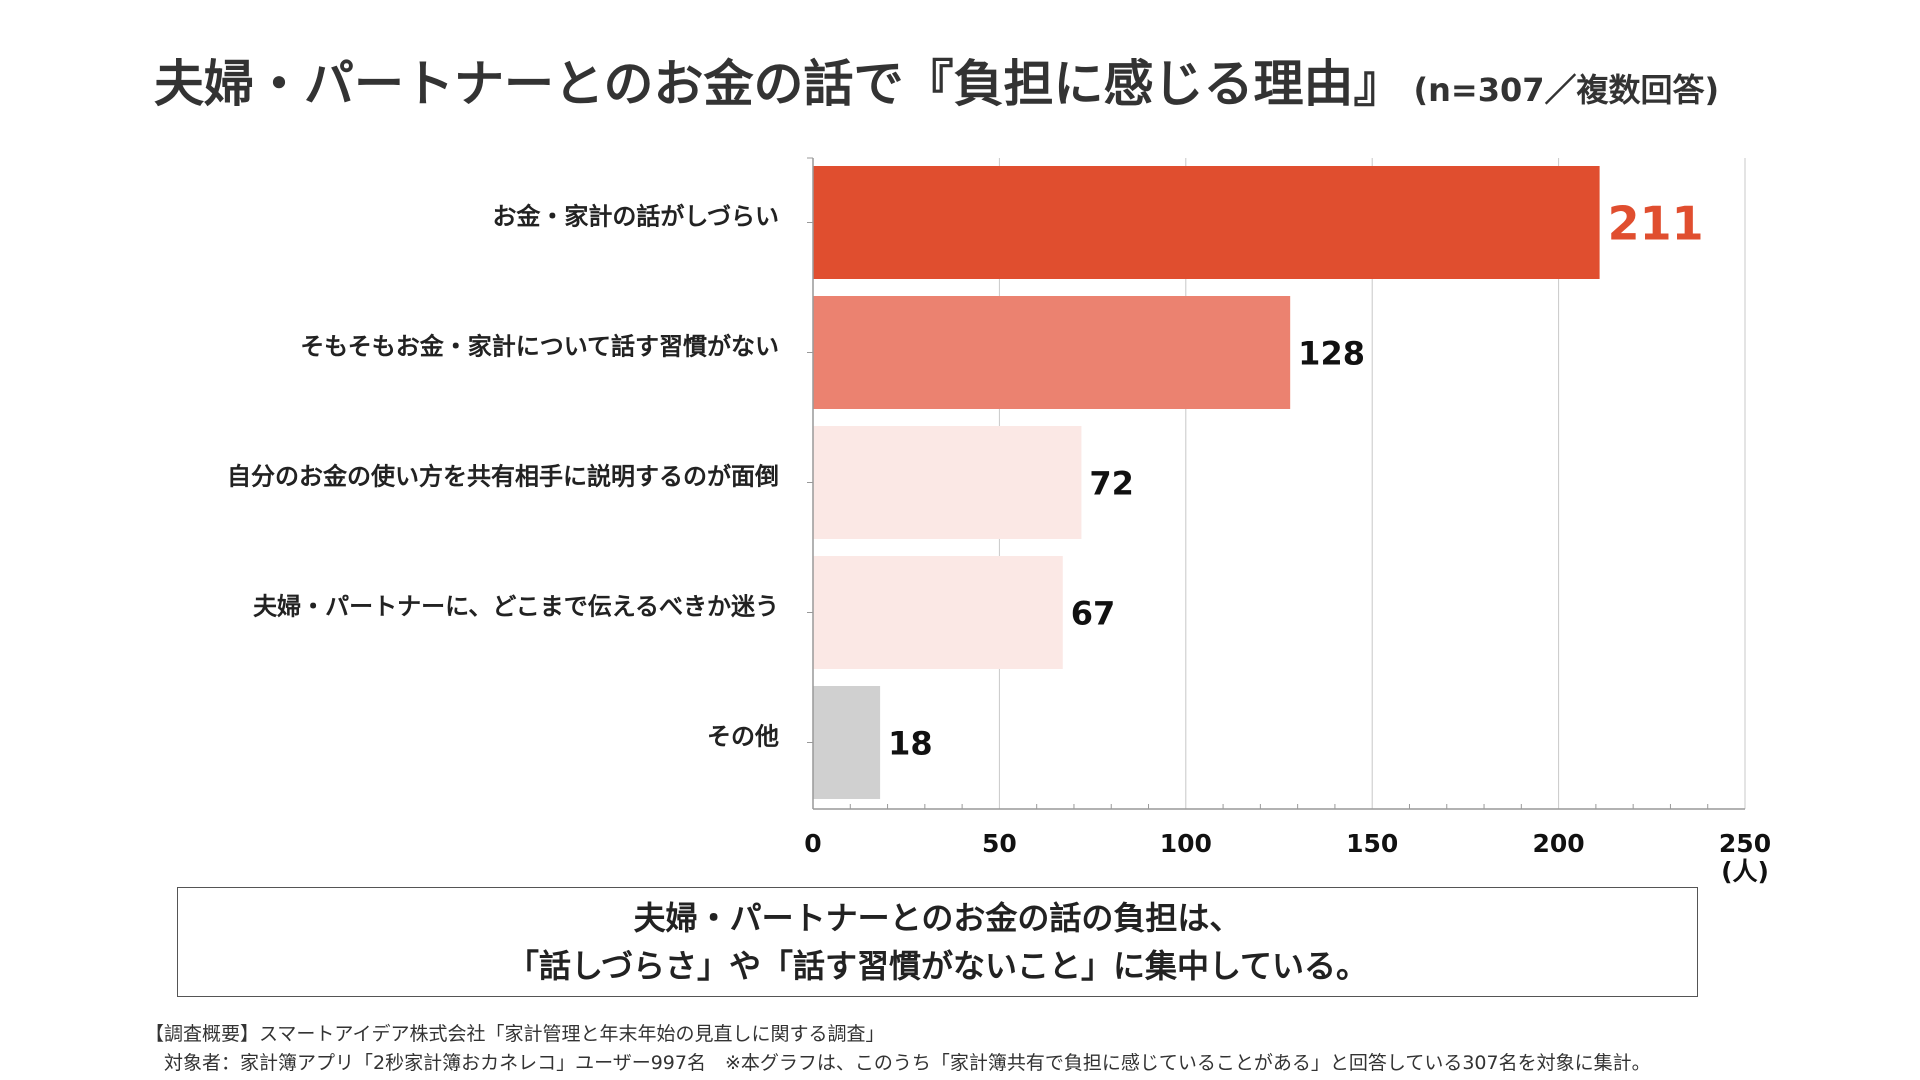 This screenshot has height=1080, width=1920. Describe the element at coordinates (503, 477) in the screenshot. I see `category-label: 自分のお金の使い方を共有相手に説明するのが面倒` at that location.